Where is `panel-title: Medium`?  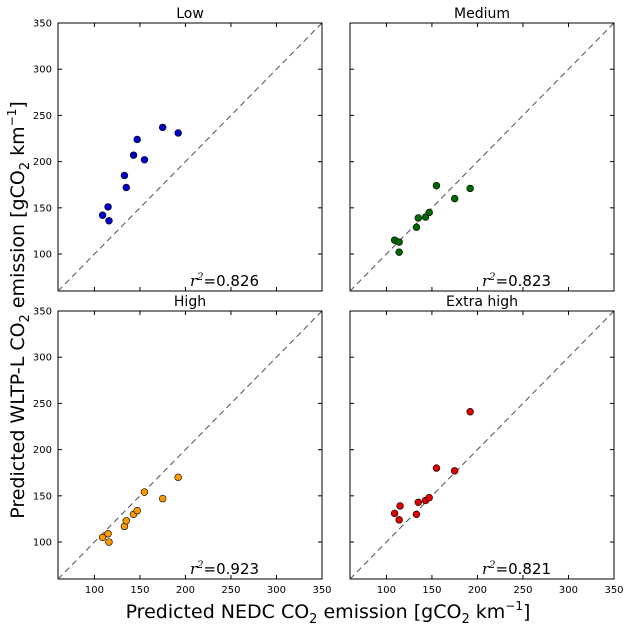
panel-title: Medium is located at coordinates (482, 14).